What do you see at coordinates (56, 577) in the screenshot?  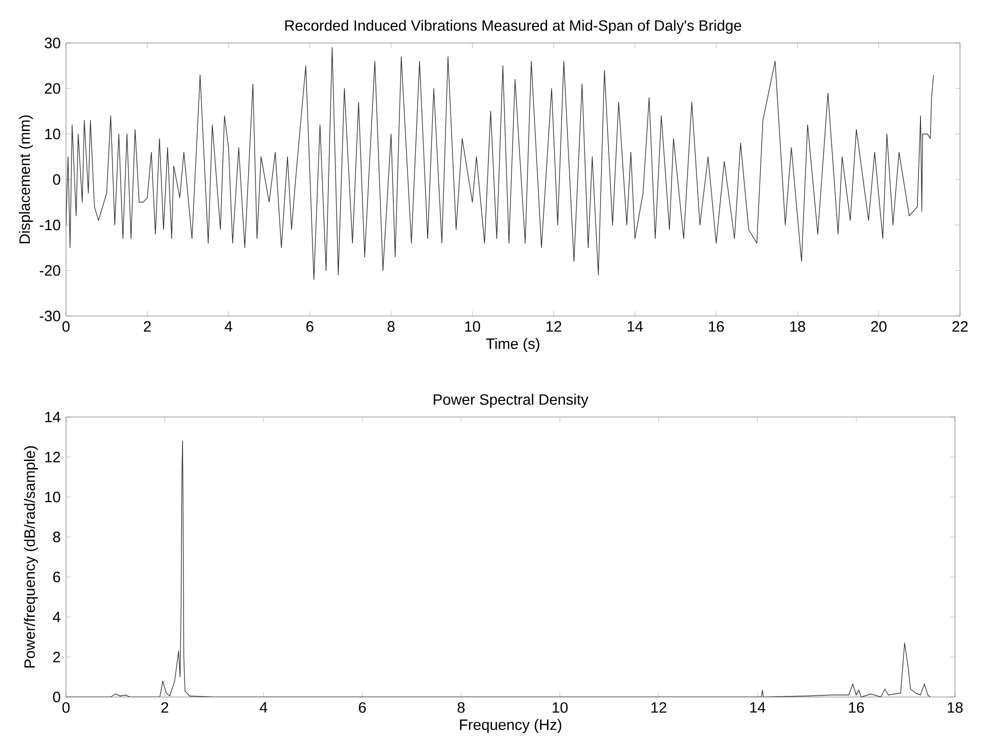 I see `y-tick-label: 6` at bounding box center [56, 577].